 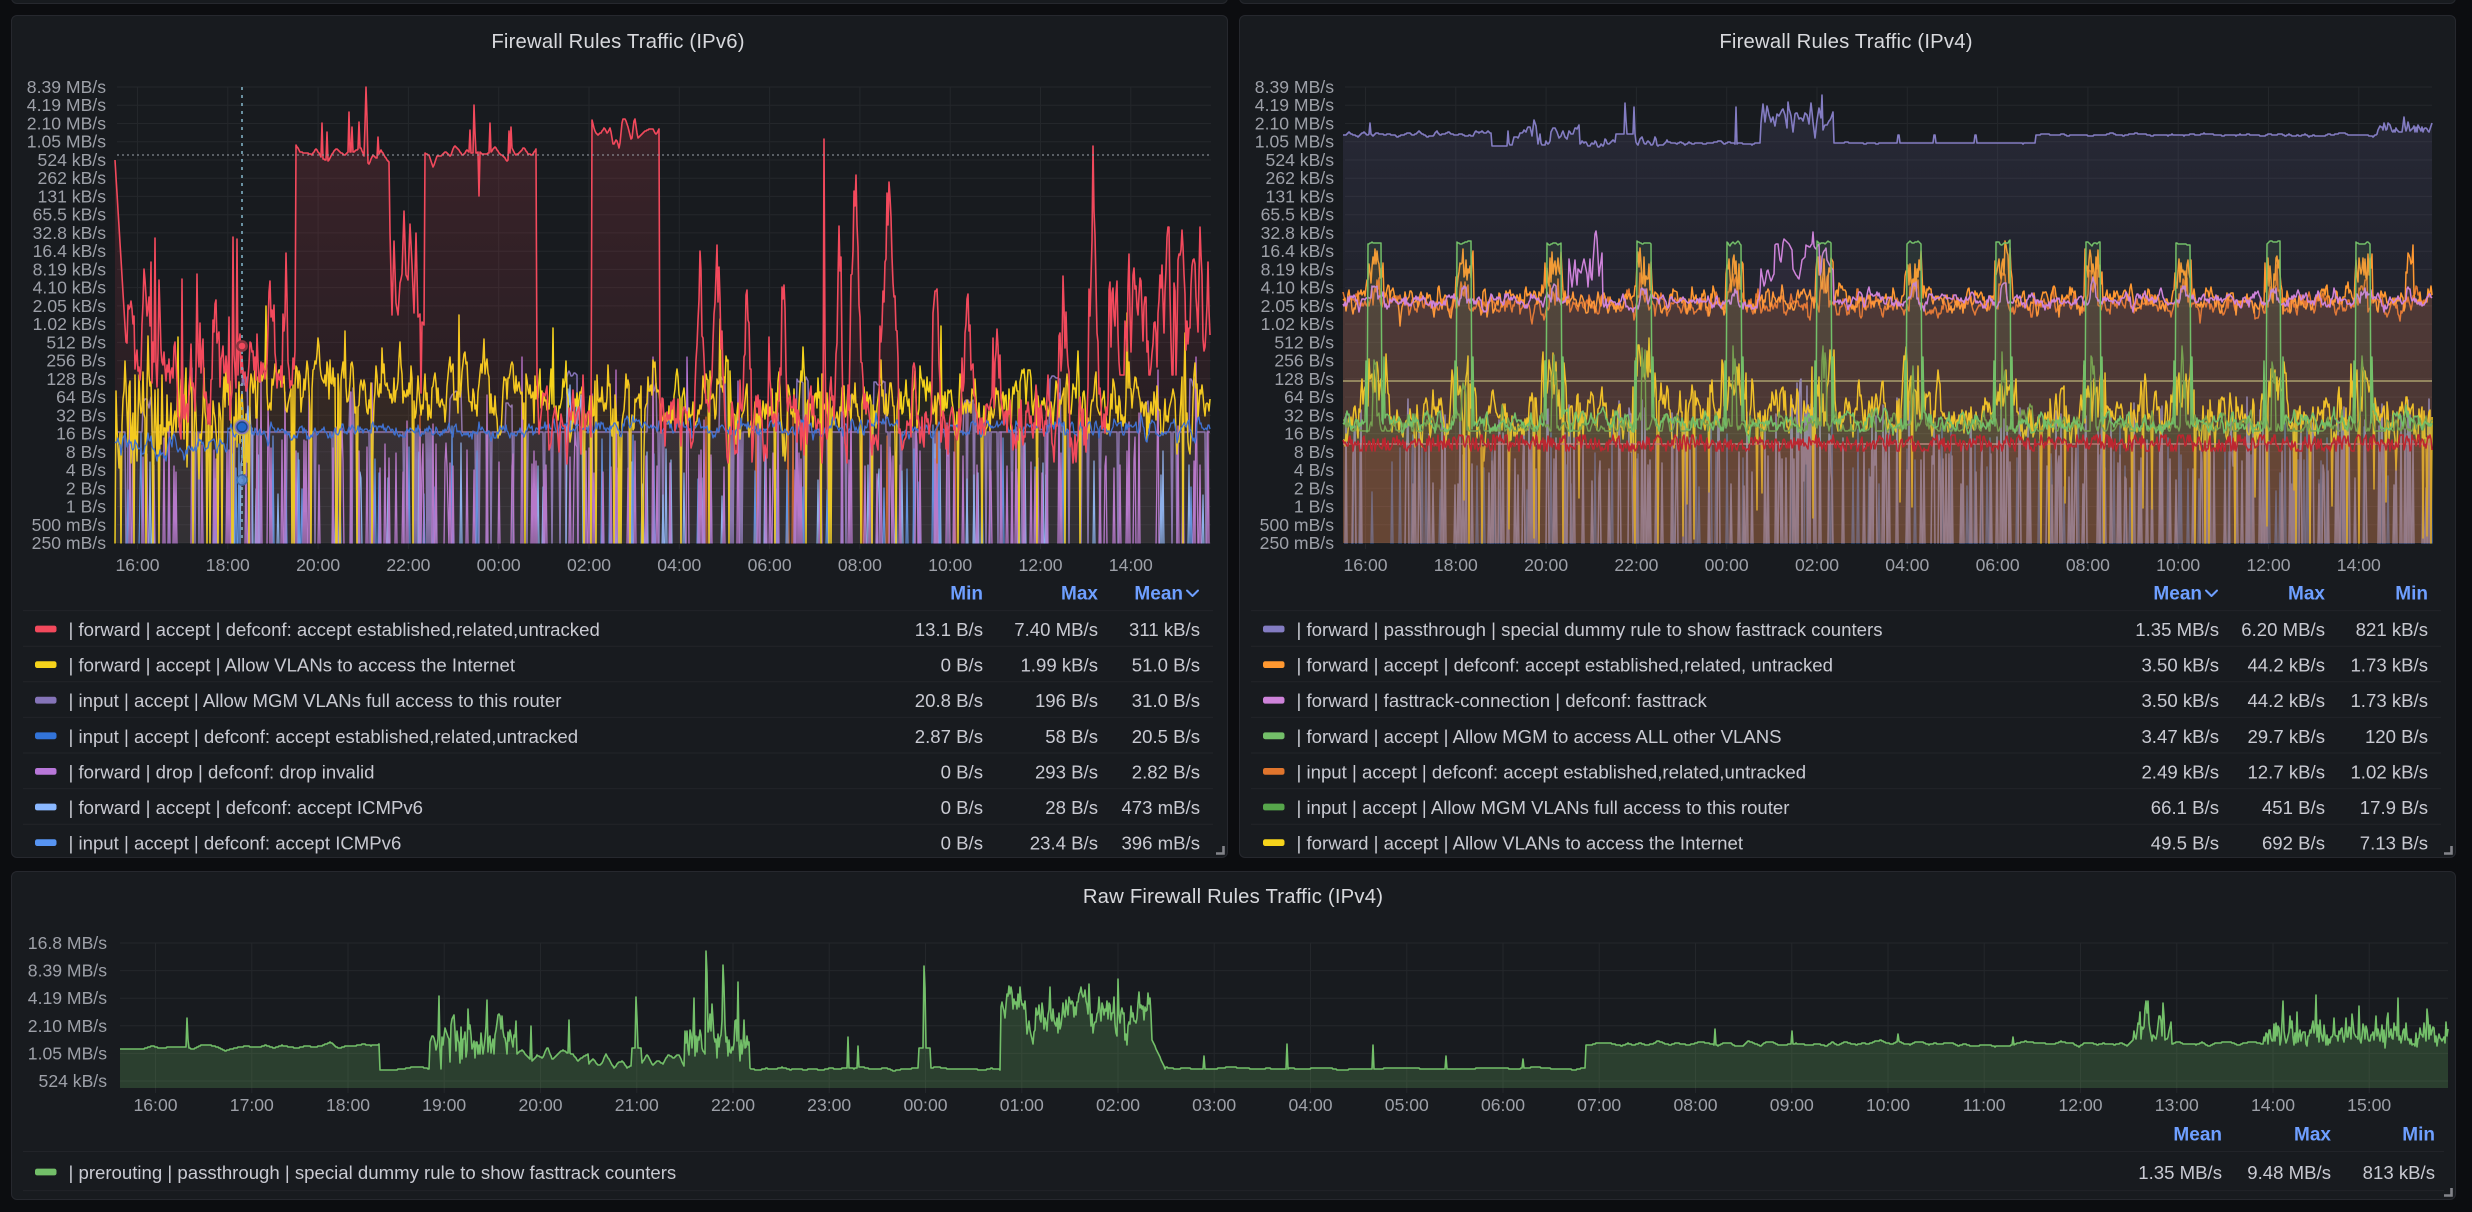 What do you see at coordinates (2185, 807) in the screenshot?
I see `svg-text: 66.1 B/s` at bounding box center [2185, 807].